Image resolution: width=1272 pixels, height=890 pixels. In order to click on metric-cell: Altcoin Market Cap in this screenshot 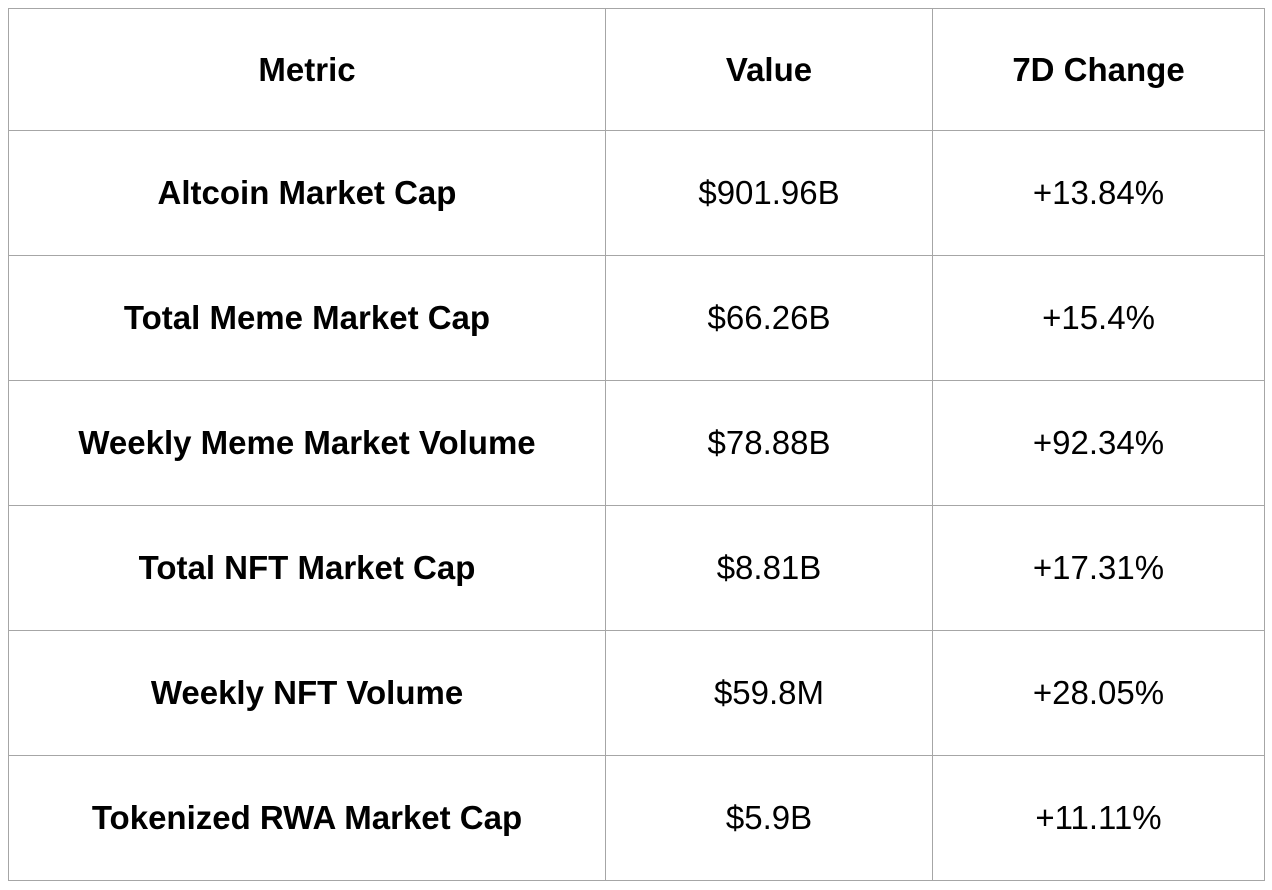, I will do `click(307, 193)`.